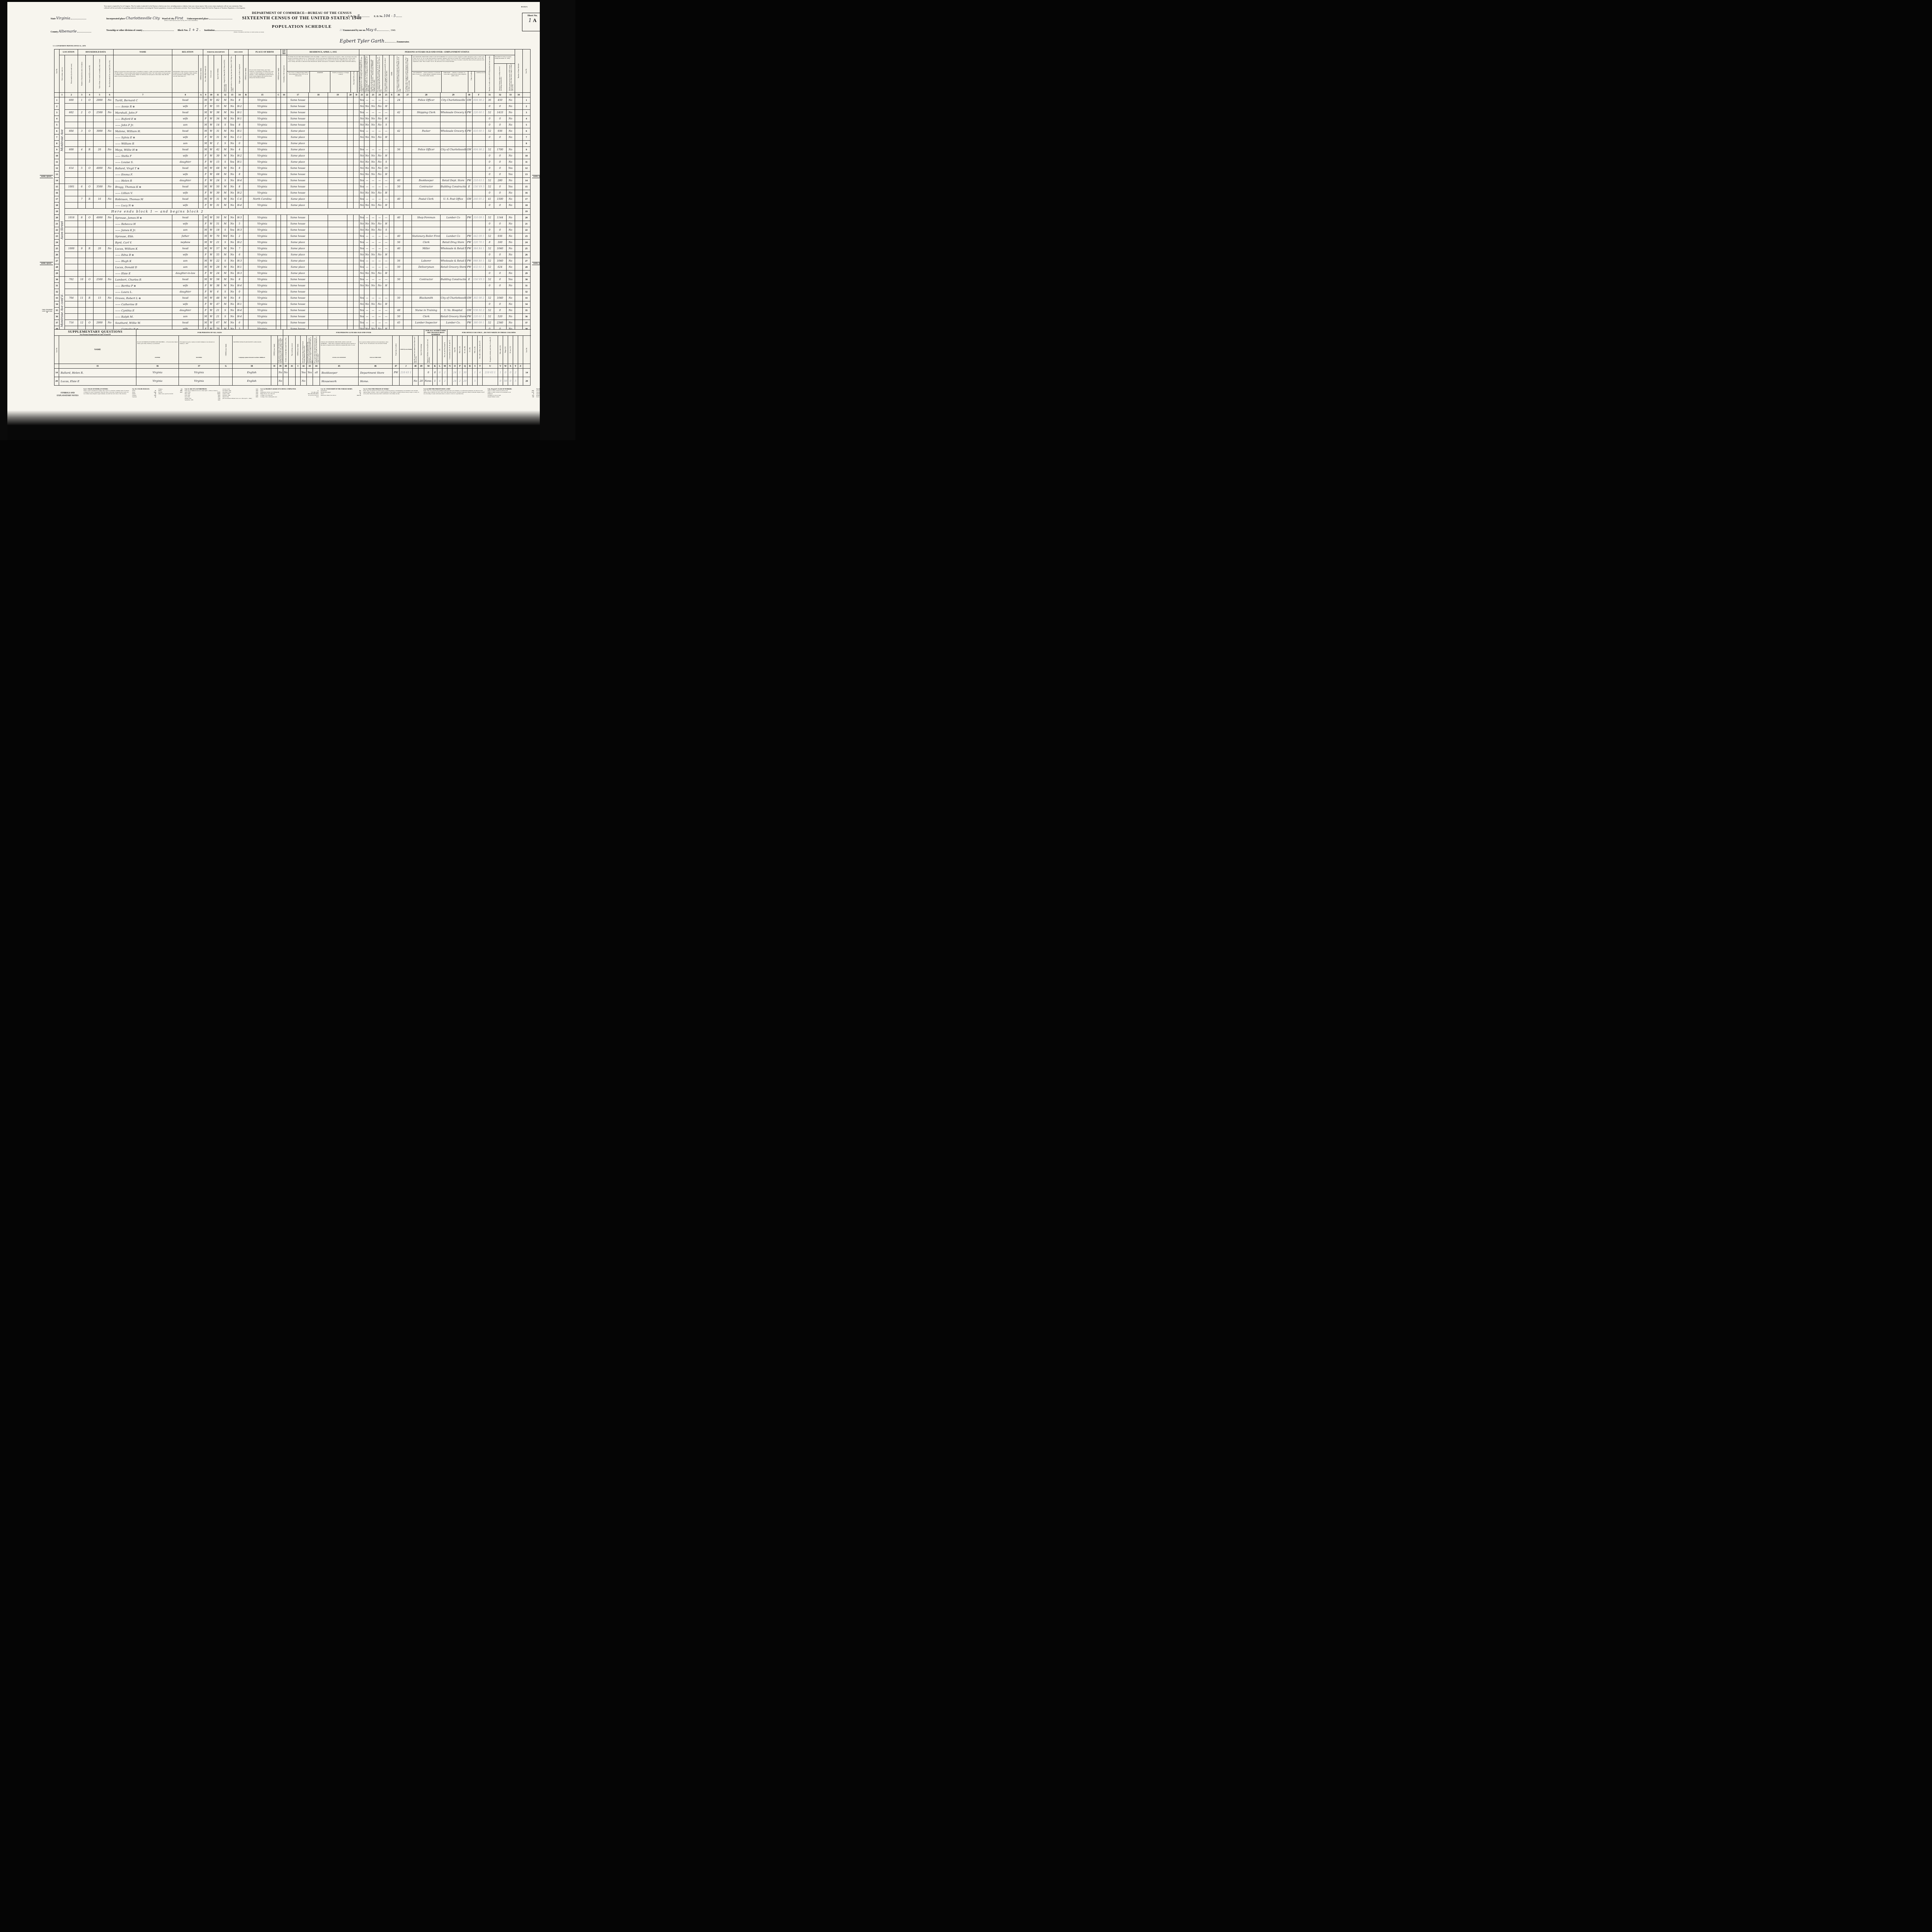 The image size is (1932, 1932). What do you see at coordinates (211, 255) in the screenshot?
I see `cell-r: W` at bounding box center [211, 255].